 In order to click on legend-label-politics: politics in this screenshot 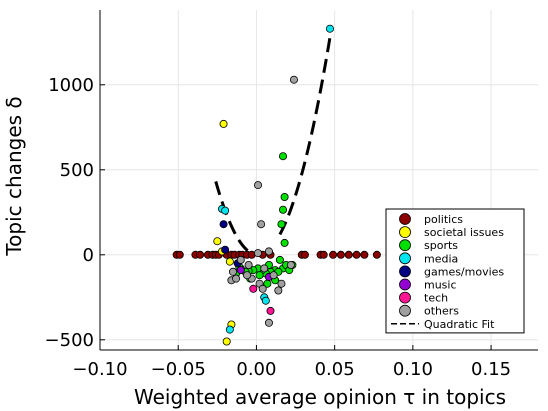, I will do `click(443, 219)`.